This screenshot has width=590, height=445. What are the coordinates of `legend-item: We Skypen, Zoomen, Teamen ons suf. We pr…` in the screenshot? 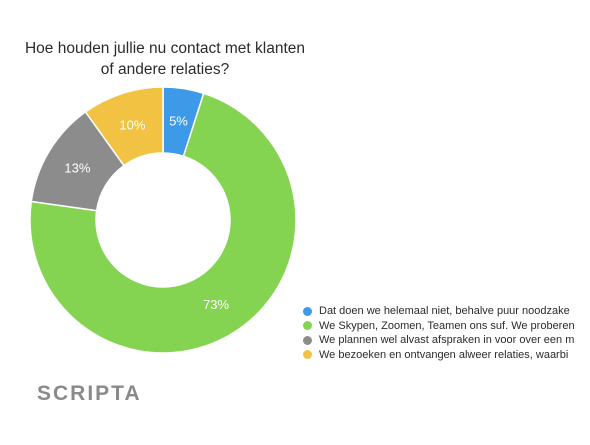 It's located at (446, 326).